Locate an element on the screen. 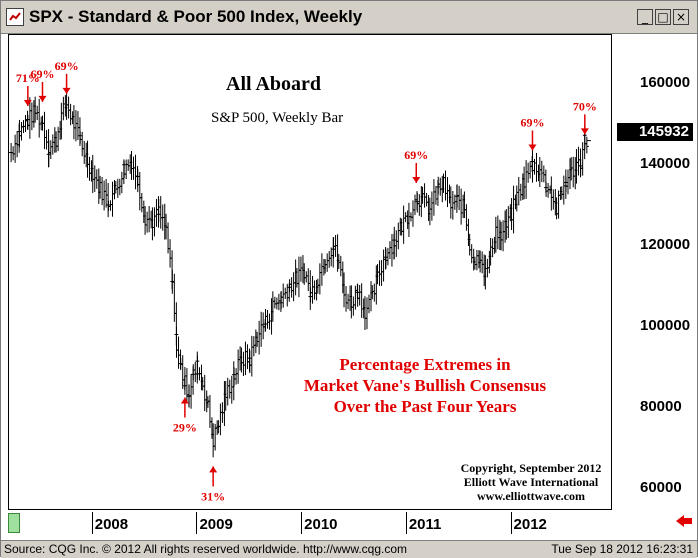 This screenshot has width=698, height=558. x-axis-labels: 2008 2009 2010 2011 2012 is located at coordinates (310, 525).